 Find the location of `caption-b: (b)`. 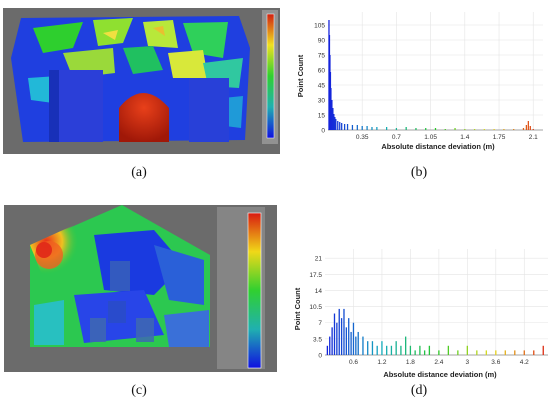

caption-b: (b) is located at coordinates (419, 172).